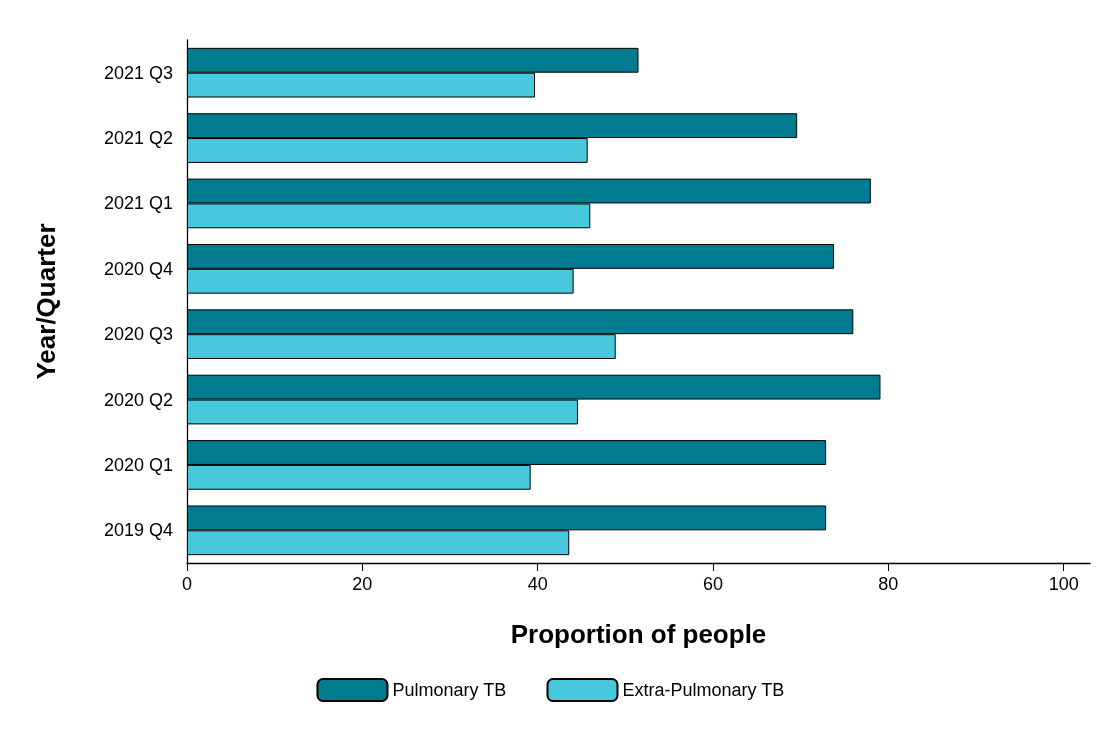 The height and width of the screenshot is (747, 1101). What do you see at coordinates (138, 138) in the screenshot?
I see `y-tick-label: 2021 Q2` at bounding box center [138, 138].